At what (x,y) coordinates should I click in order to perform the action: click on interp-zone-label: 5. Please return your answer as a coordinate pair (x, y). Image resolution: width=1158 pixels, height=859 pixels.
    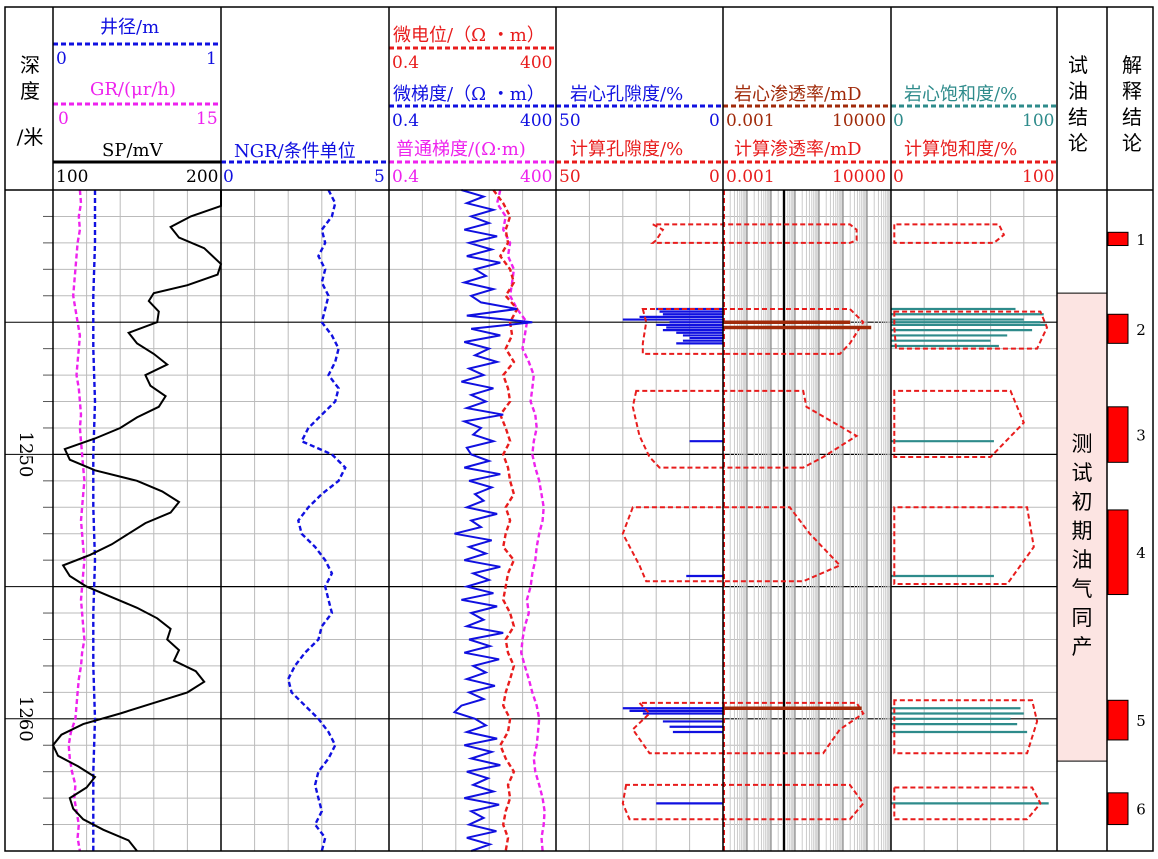
    Looking at the image, I should click on (1141, 721).